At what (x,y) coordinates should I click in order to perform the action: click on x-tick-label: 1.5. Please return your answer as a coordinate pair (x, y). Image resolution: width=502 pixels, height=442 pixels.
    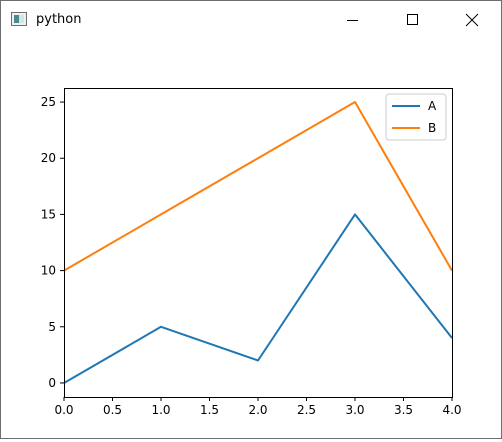
    Looking at the image, I should click on (209, 410).